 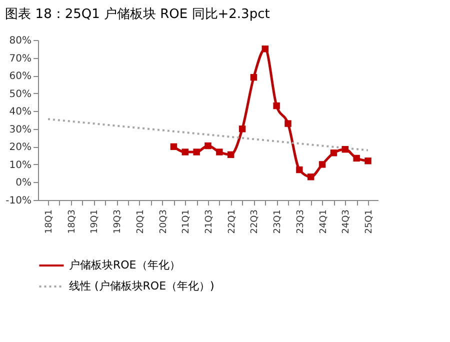 What do you see at coordinates (124, 265) in the screenshot?
I see `legend-label: 户储板块ROE（年化）` at bounding box center [124, 265].